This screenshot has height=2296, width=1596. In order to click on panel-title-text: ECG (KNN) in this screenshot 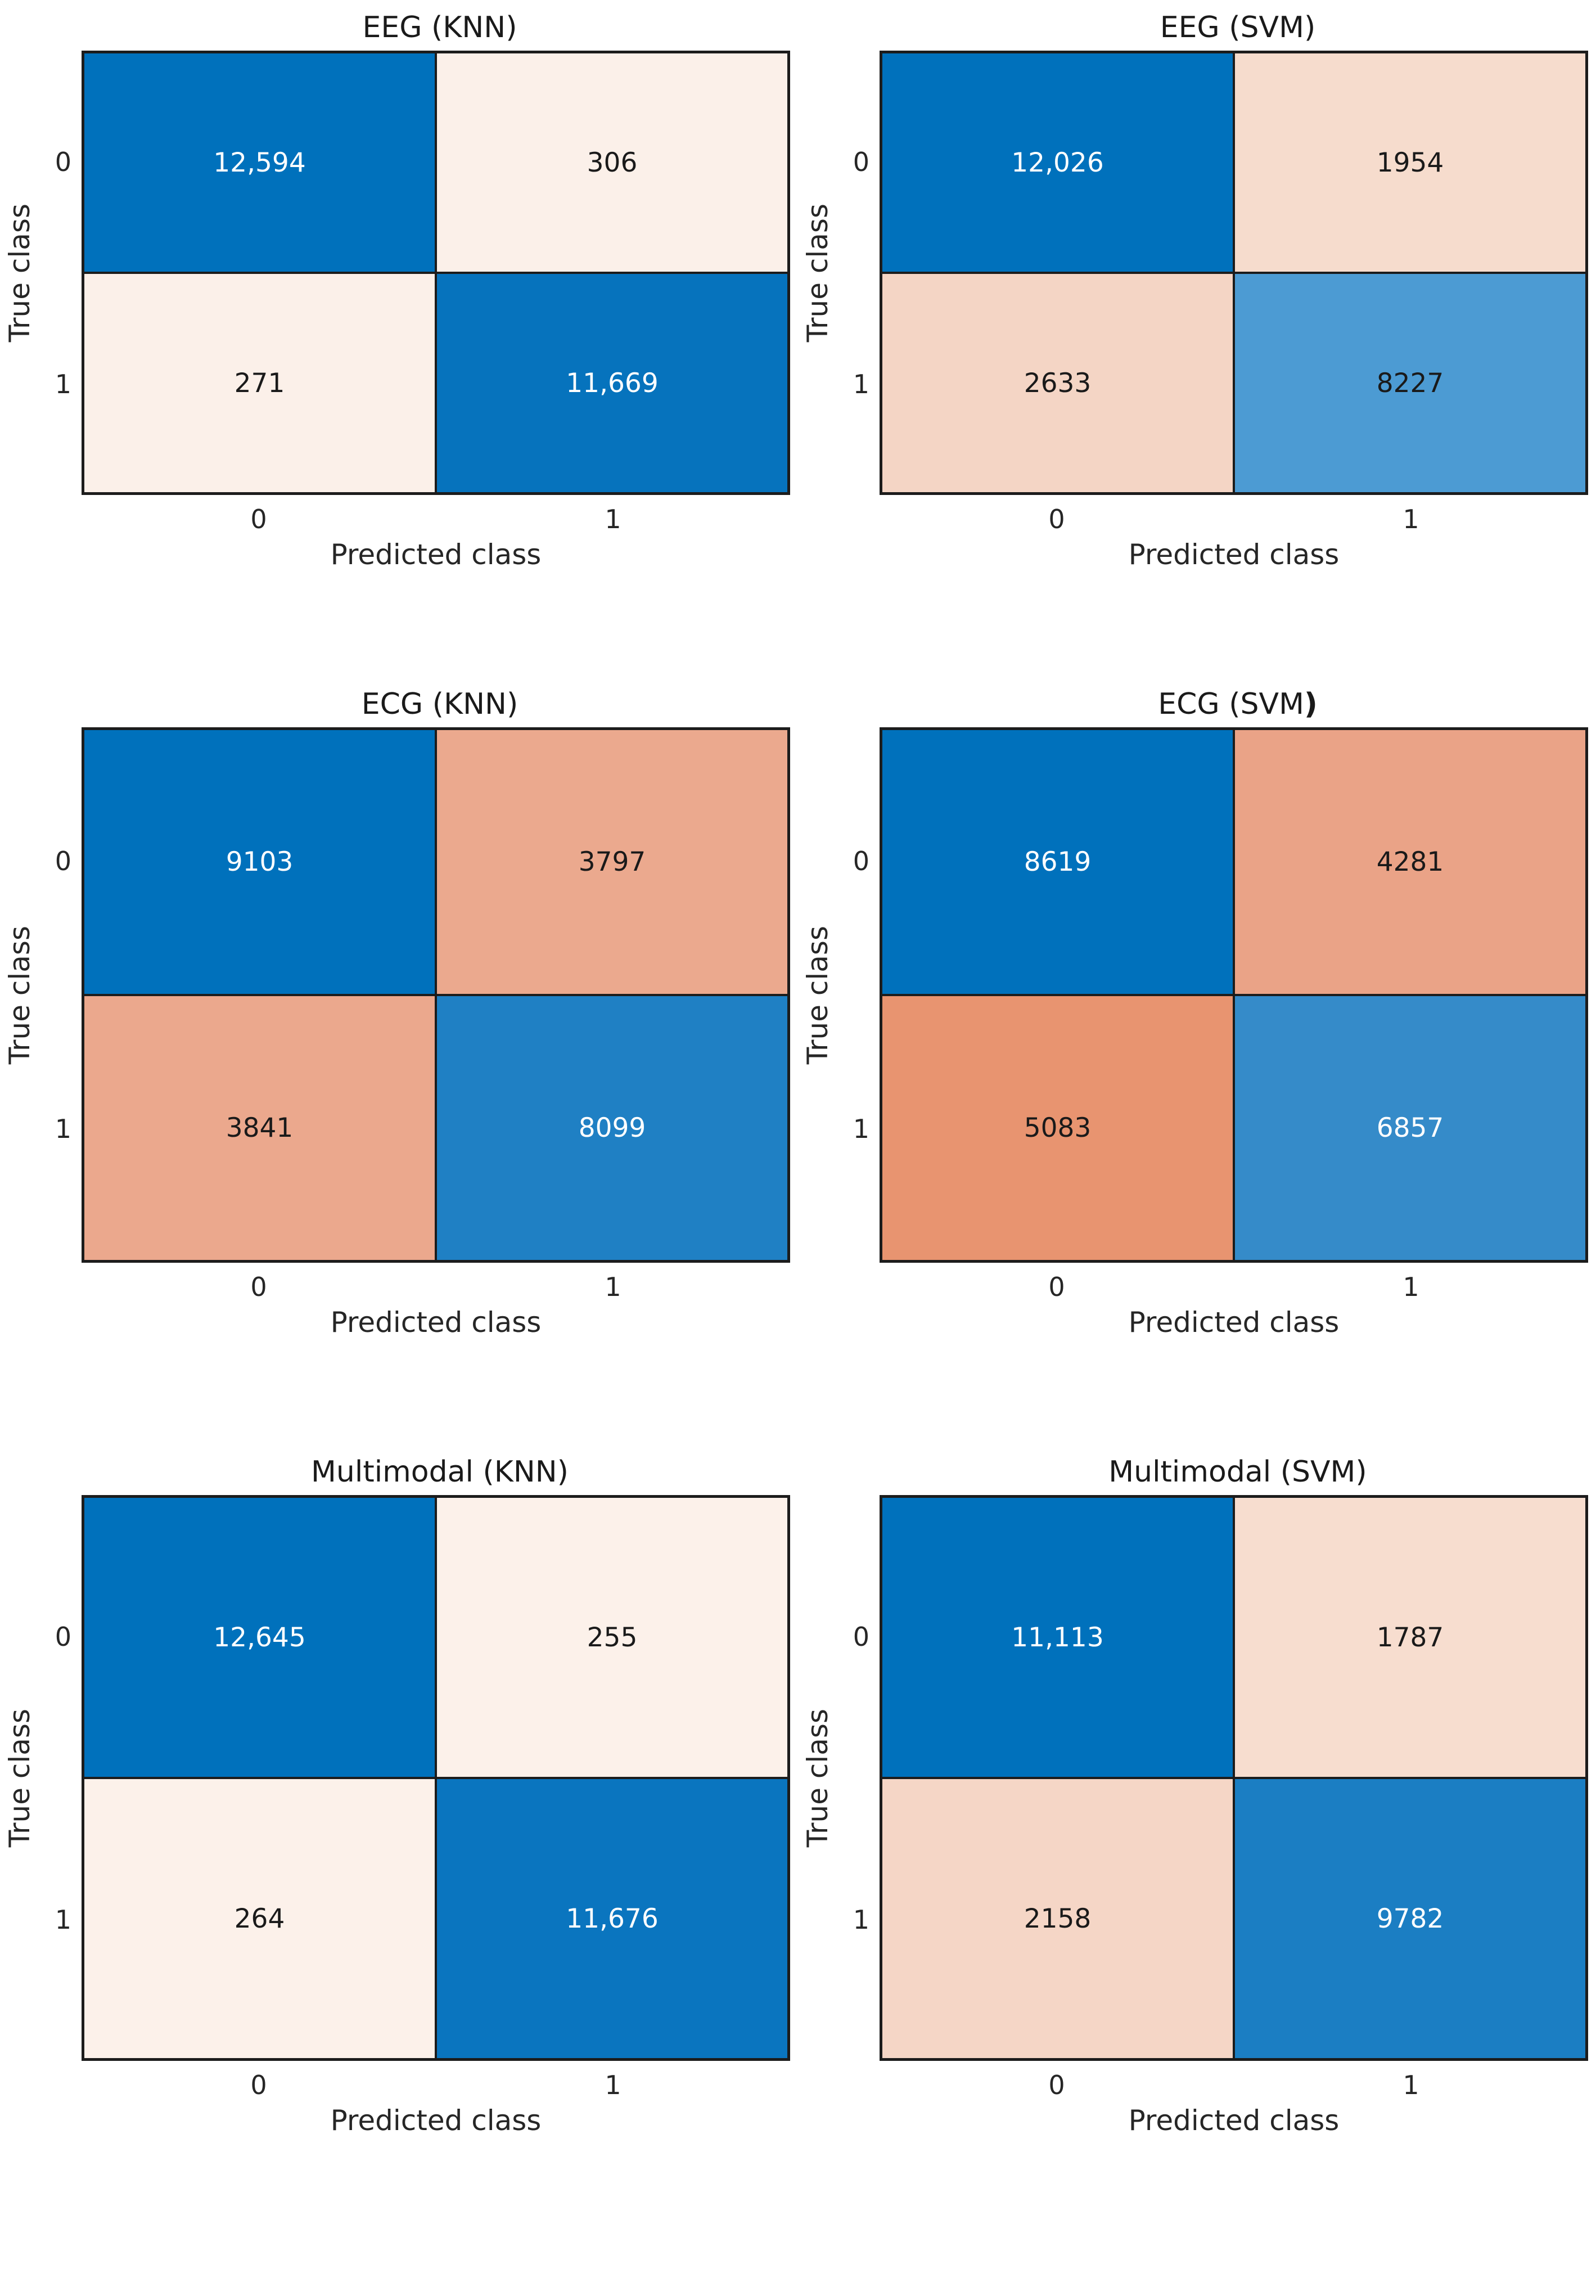, I will do `click(440, 704)`.